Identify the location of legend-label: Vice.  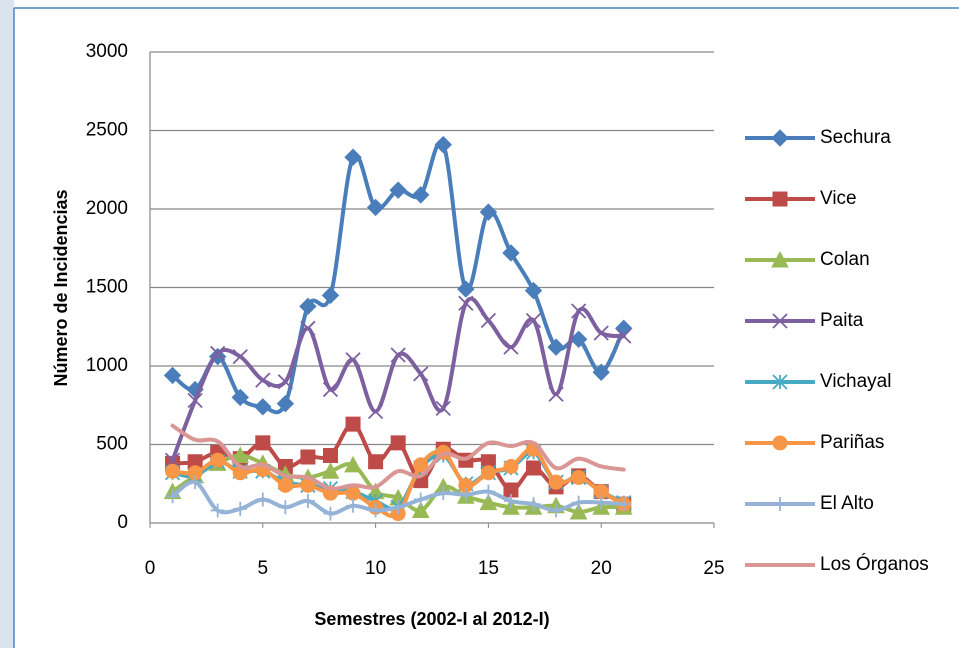
(838, 198).